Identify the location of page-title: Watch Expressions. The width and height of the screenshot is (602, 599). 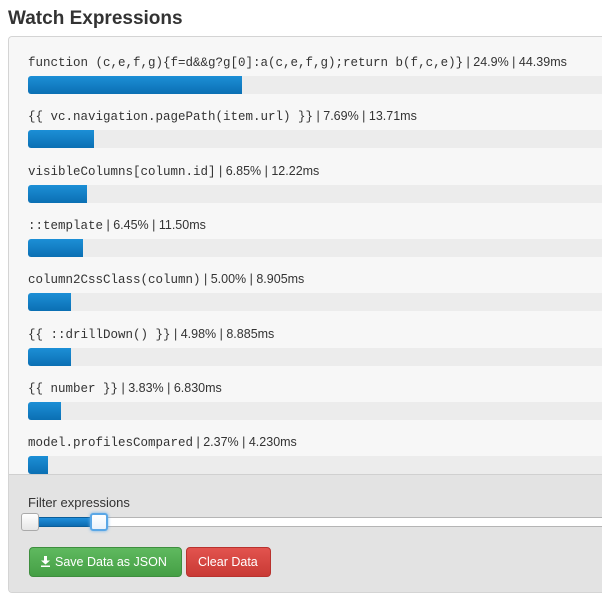
(95, 18).